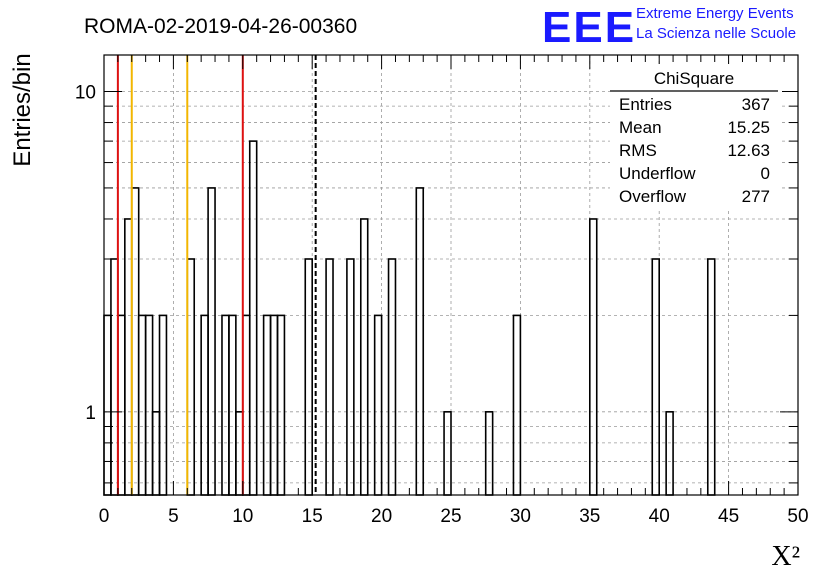 The height and width of the screenshot is (572, 836). Describe the element at coordinates (589, 516) in the screenshot. I see `x-tick-label: 35` at that location.